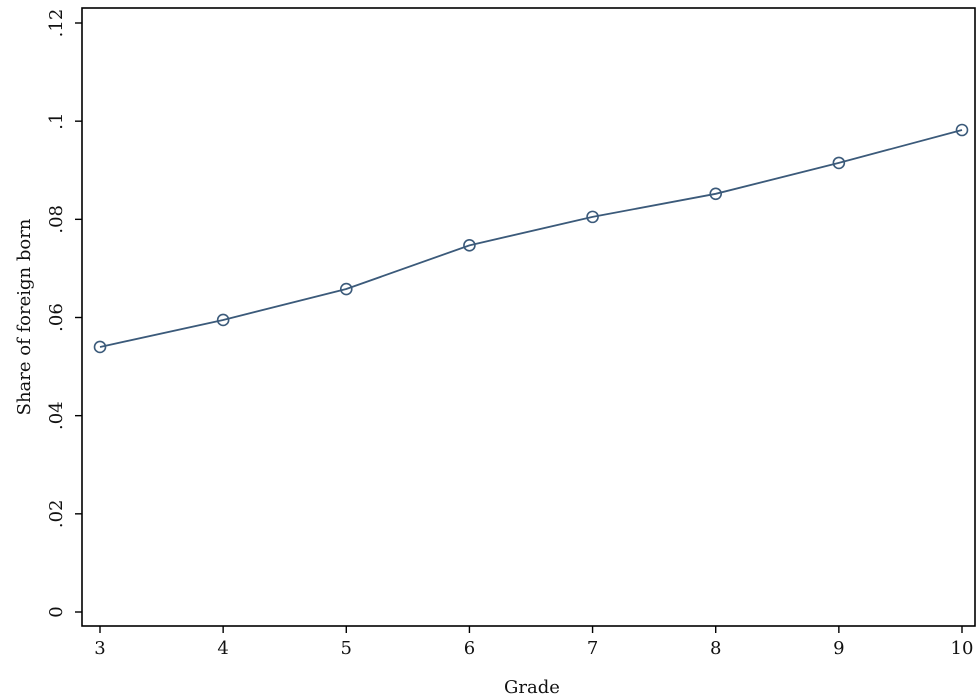  What do you see at coordinates (532, 687) in the screenshot?
I see `x-axis-title: Grade` at bounding box center [532, 687].